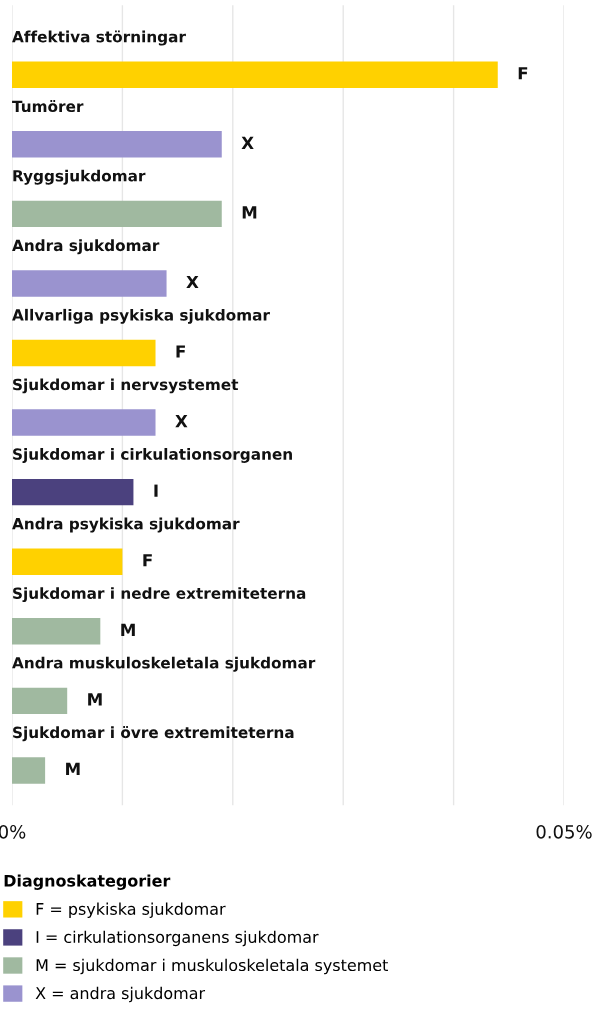 This screenshot has height=1031, width=600. Describe the element at coordinates (177, 938) in the screenshot. I see `legend-label: I = cirkulationsorganens sjukdomar` at that location.